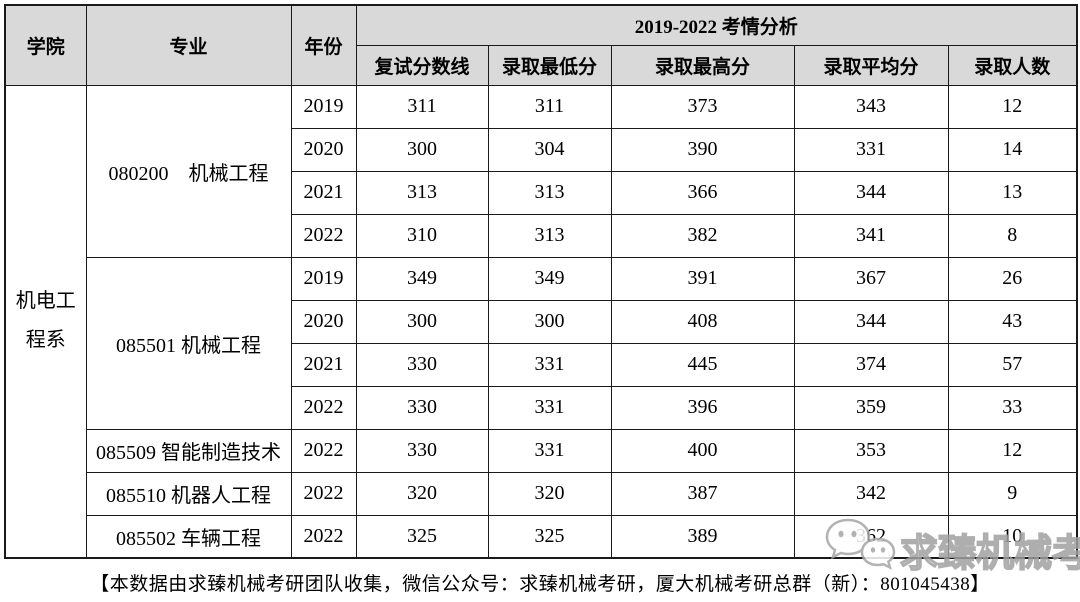 The image size is (1080, 602). Describe the element at coordinates (549, 536) in the screenshot. I see `min-score-cell: 325` at that location.